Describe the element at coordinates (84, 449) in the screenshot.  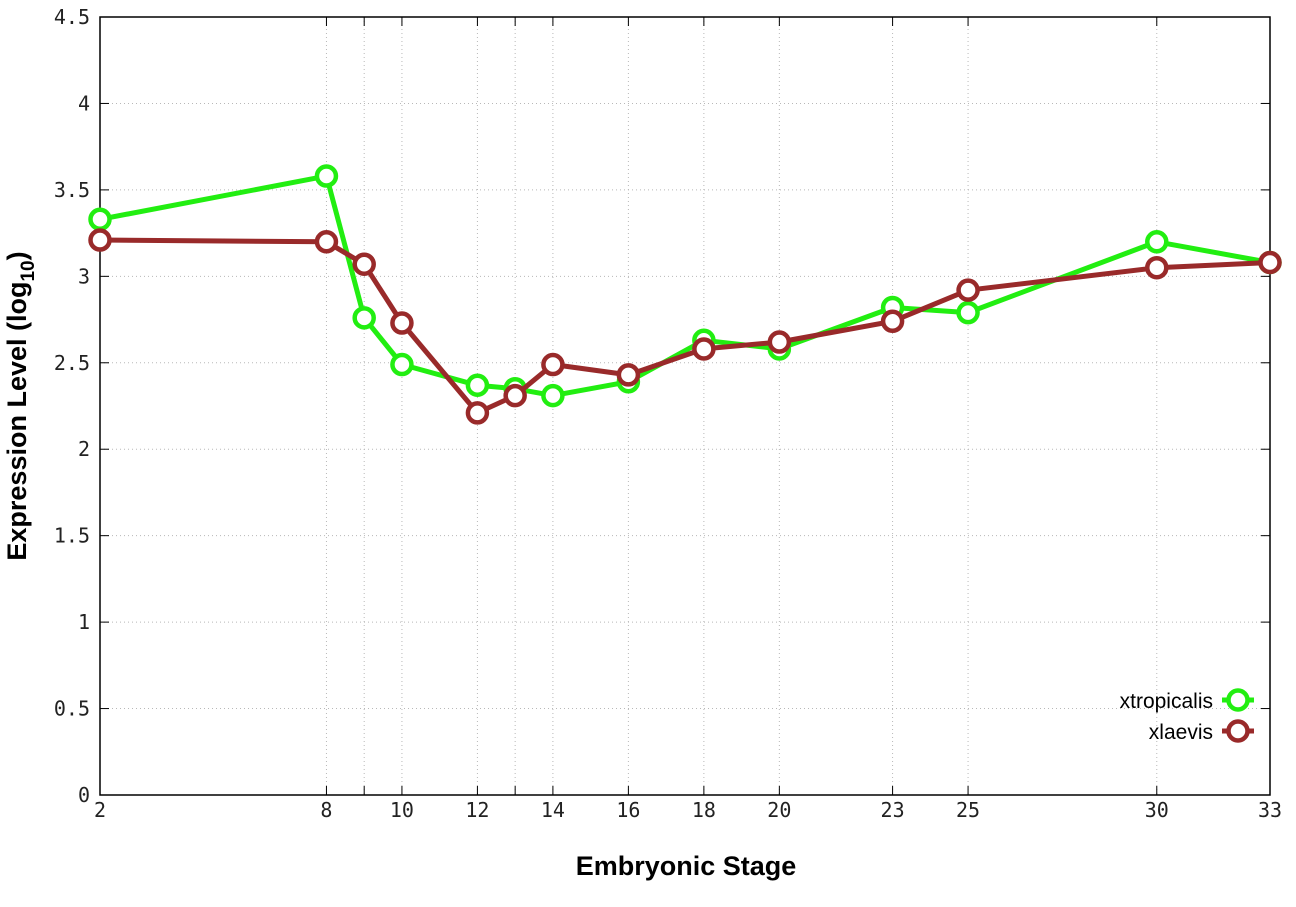
I see `y-tick-label: 2` at that location.